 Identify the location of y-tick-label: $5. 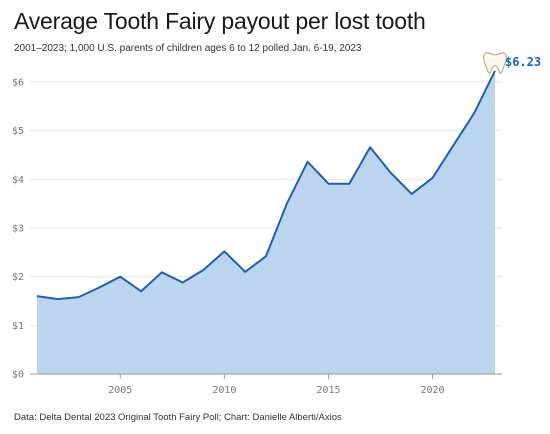
(18, 131).